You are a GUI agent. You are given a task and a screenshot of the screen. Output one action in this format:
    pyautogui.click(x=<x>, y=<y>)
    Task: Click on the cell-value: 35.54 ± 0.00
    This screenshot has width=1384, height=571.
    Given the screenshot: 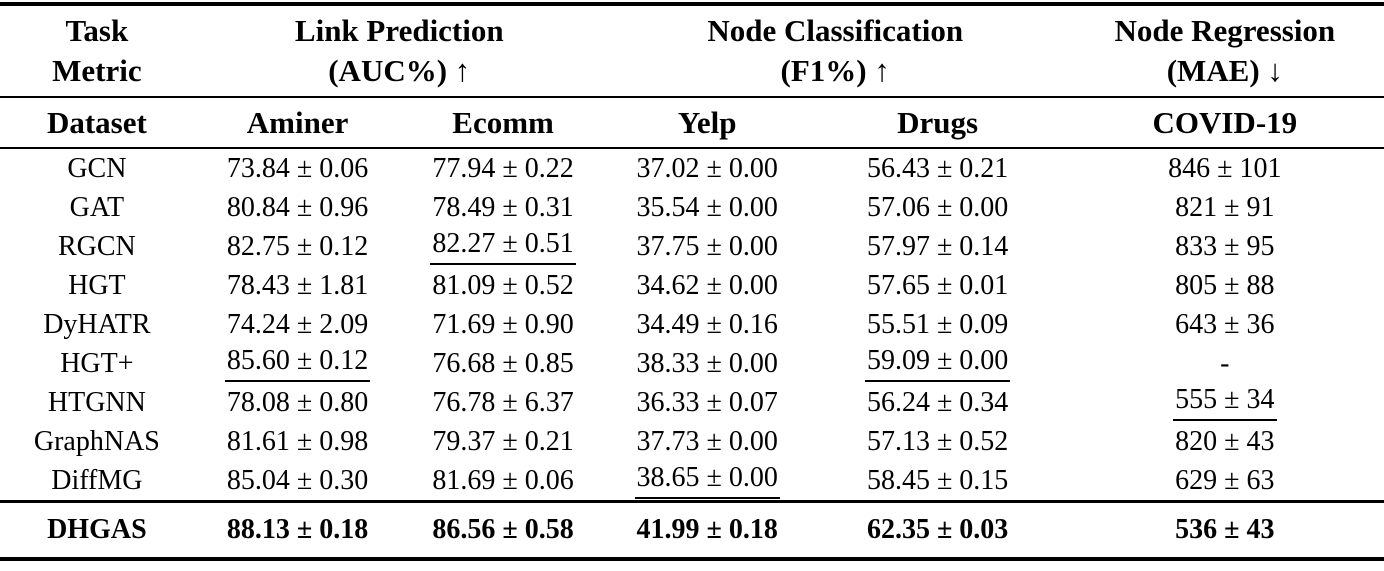 What is the action you would take?
    pyautogui.click(x=707, y=207)
    